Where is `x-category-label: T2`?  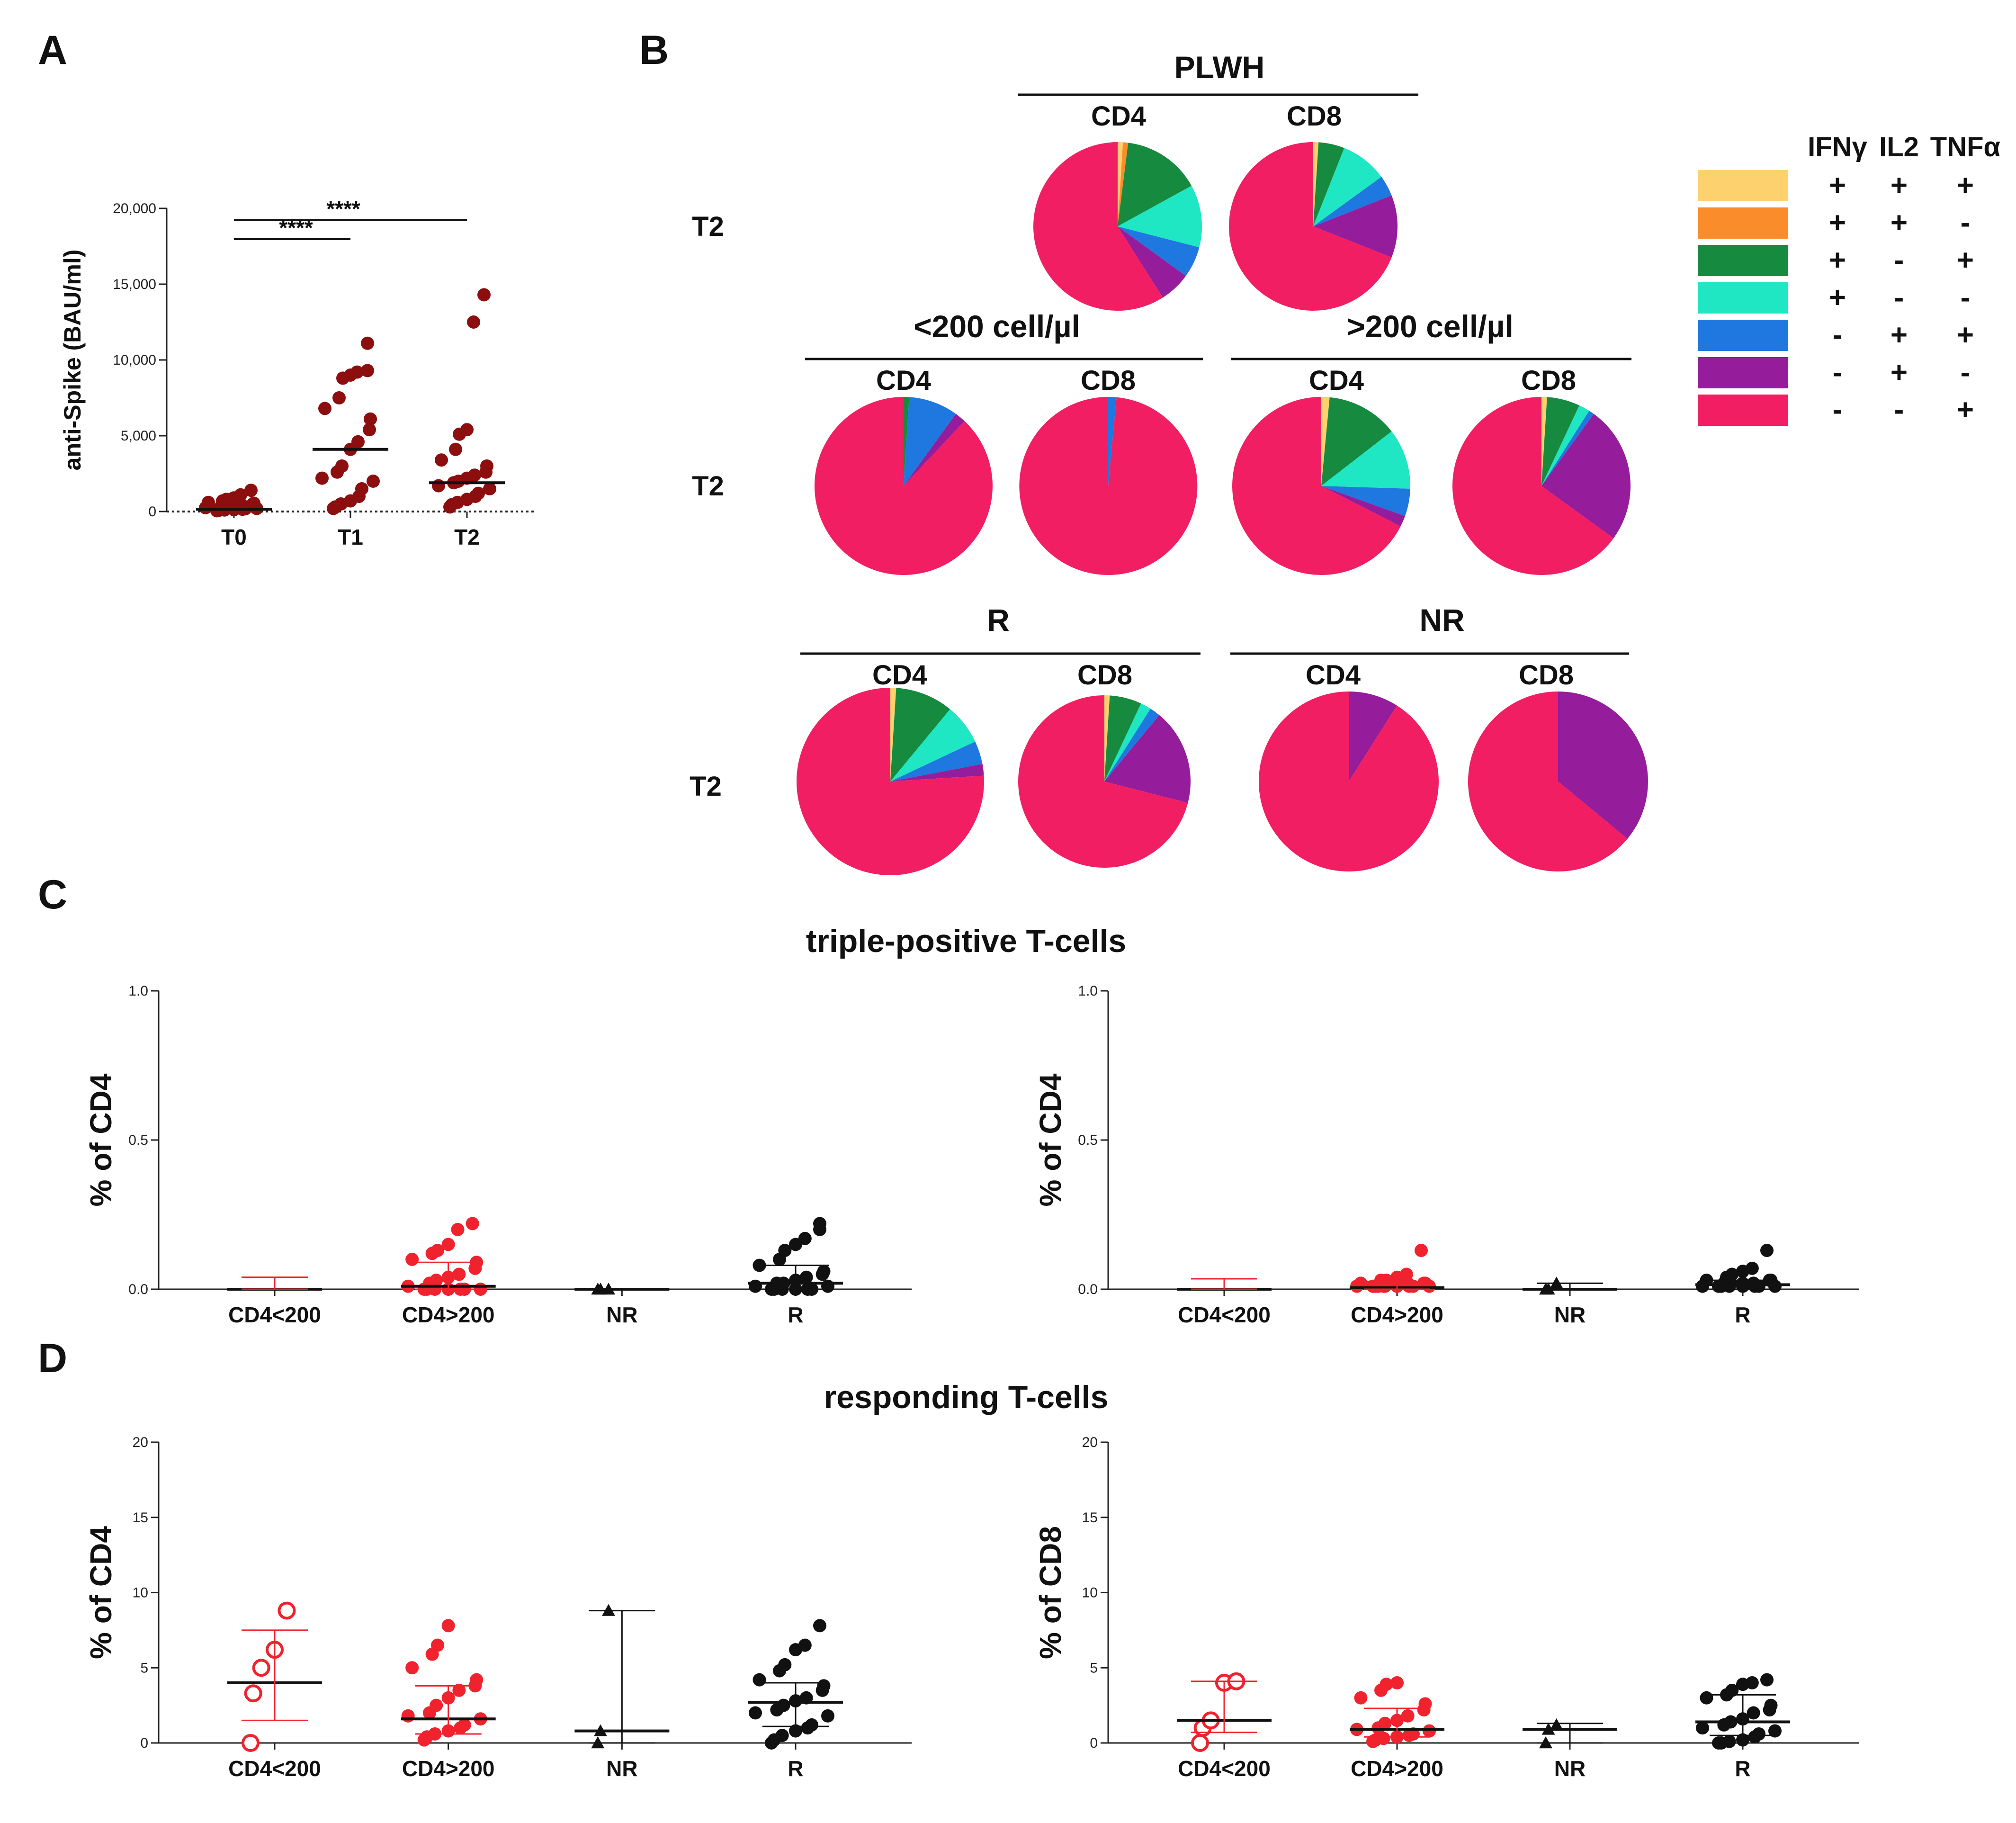
x-category-label: T2 is located at coordinates (467, 537).